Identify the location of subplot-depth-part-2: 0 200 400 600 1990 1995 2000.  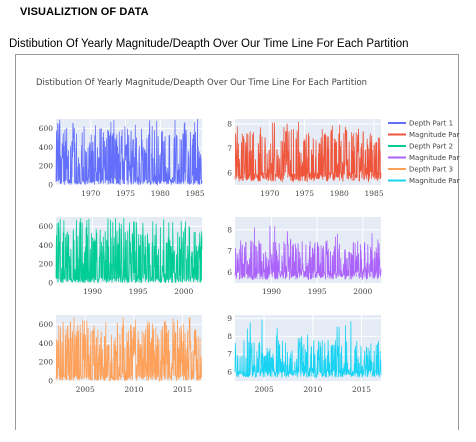
(121, 256).